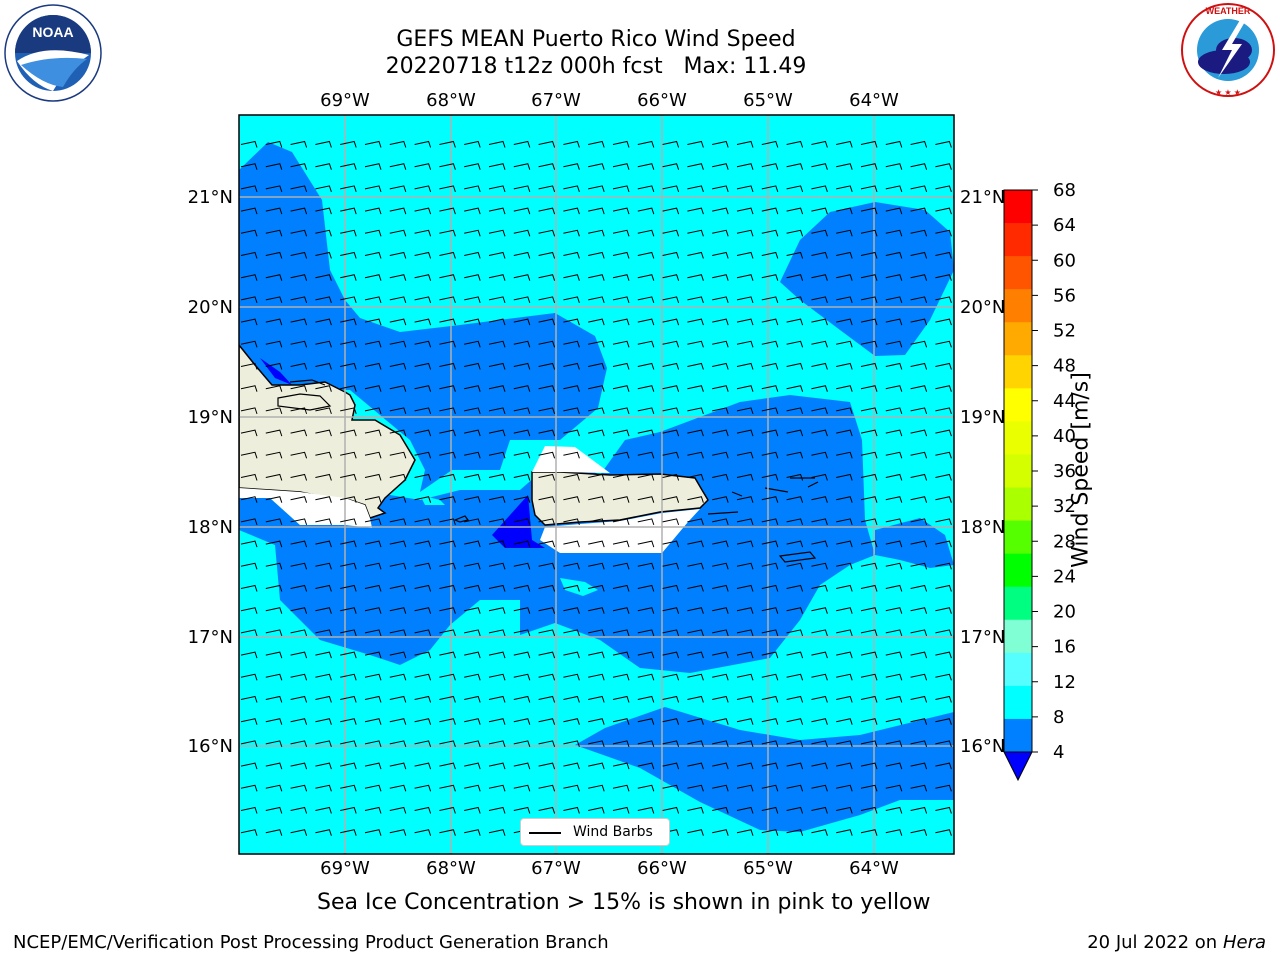 The width and height of the screenshot is (1280, 960). What do you see at coordinates (596, 66) in the screenshot?
I see `chart-subtitle: 20220718 t12z 000h fcst Max: 11.49` at bounding box center [596, 66].